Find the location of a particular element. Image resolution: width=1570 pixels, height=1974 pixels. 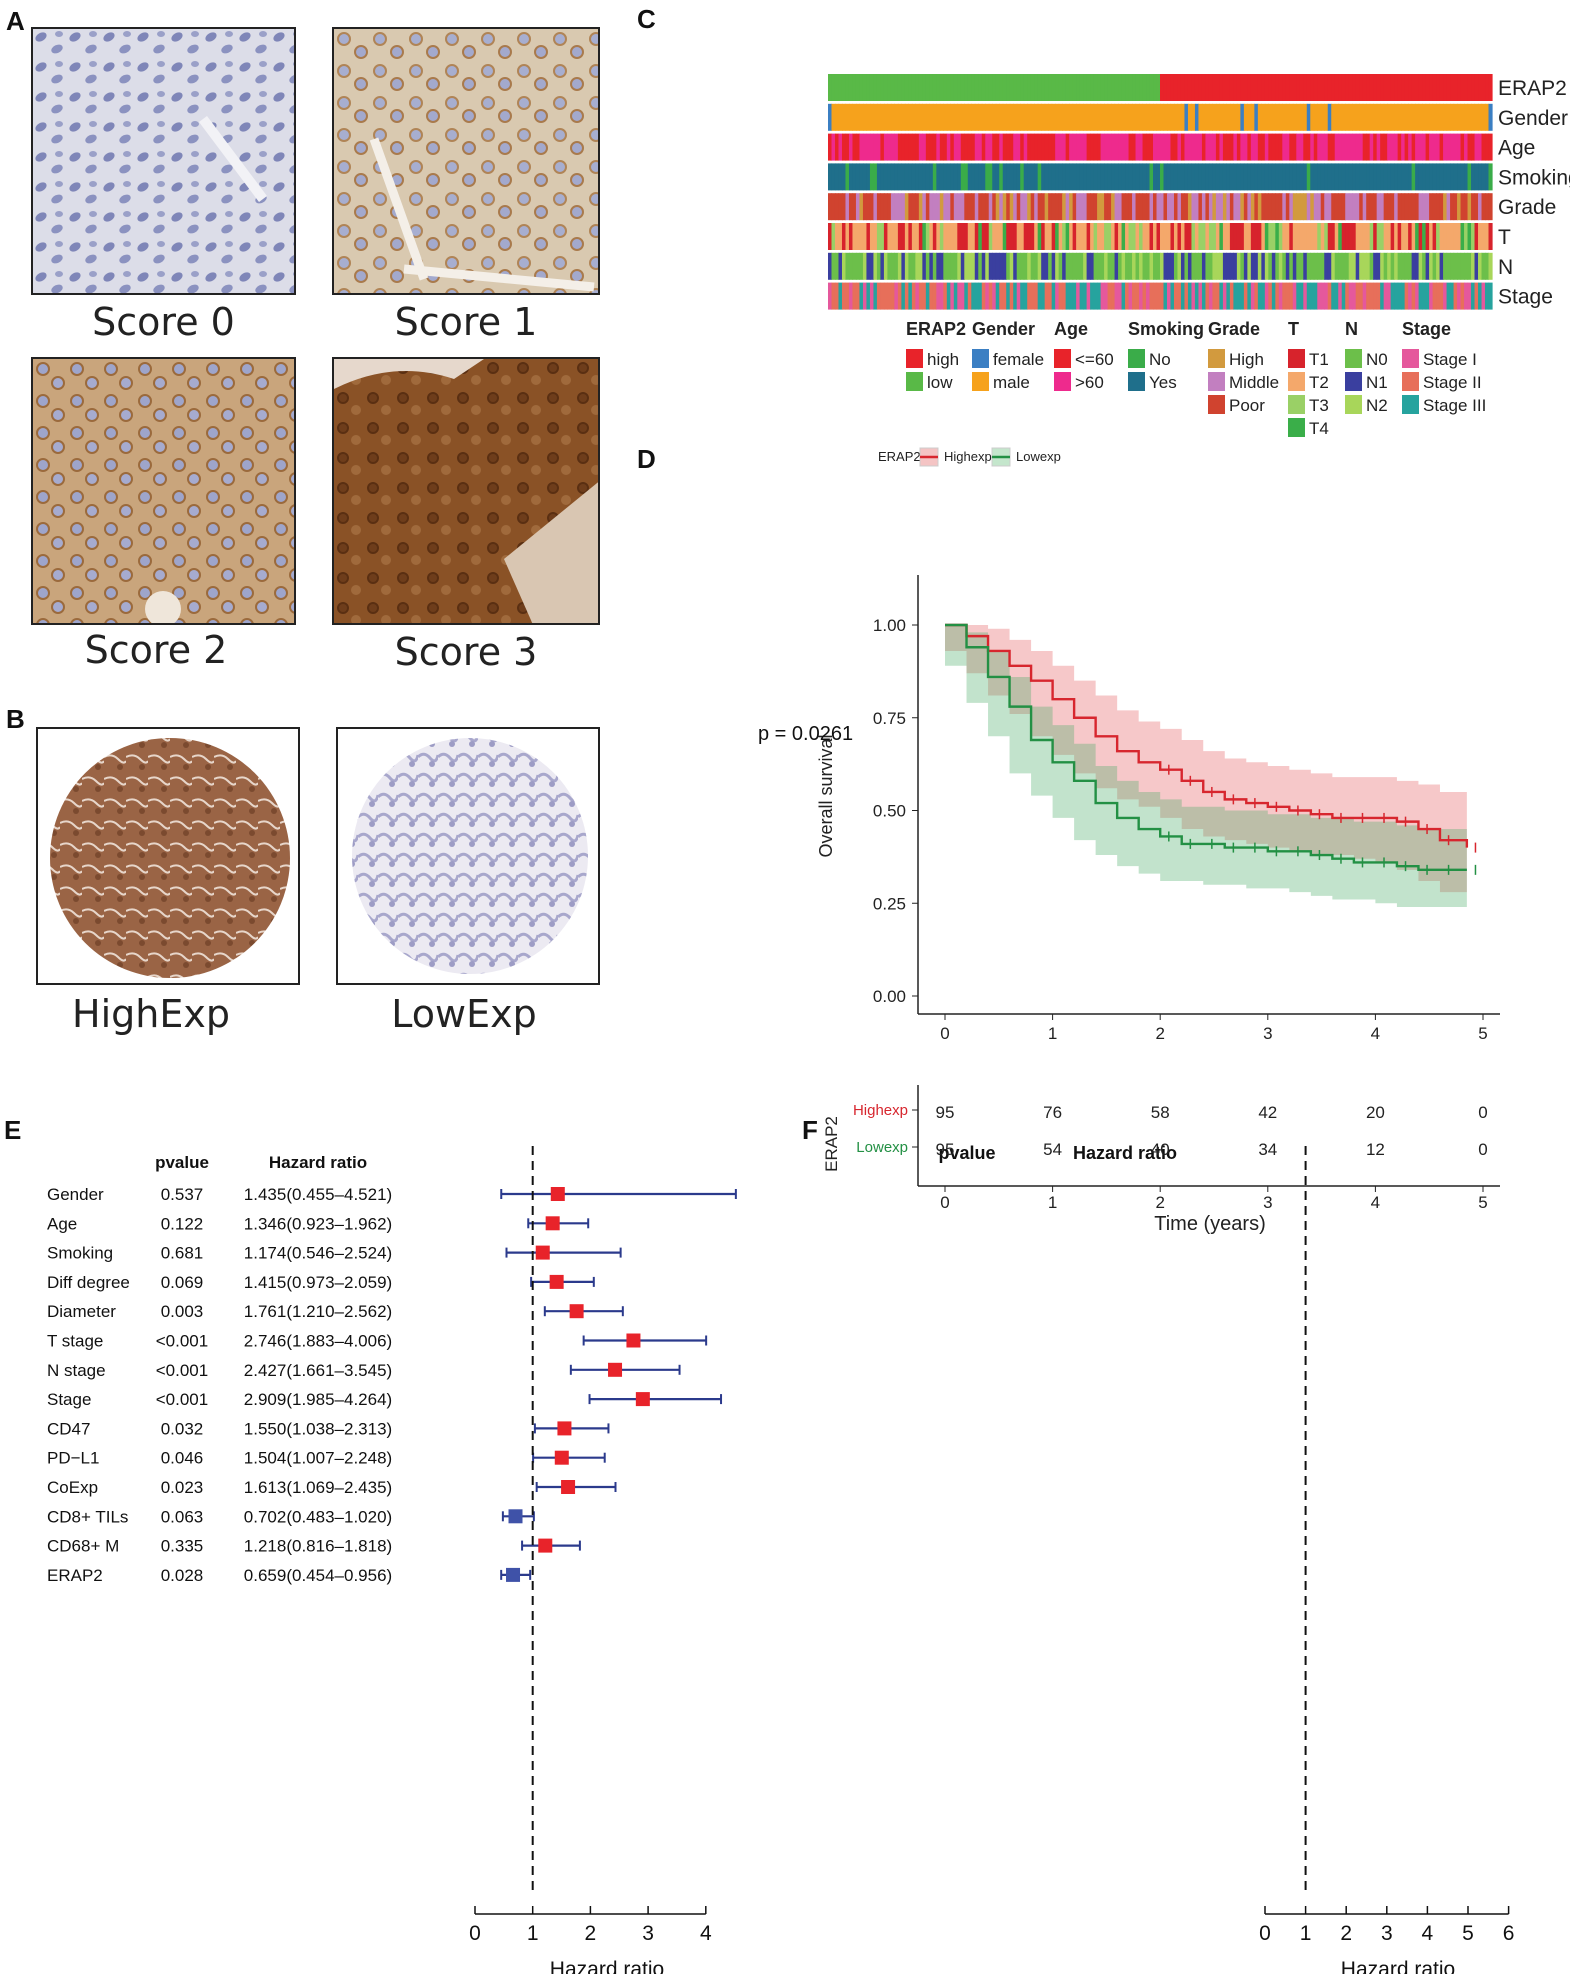

legend-label: low is located at coordinates (940, 382).